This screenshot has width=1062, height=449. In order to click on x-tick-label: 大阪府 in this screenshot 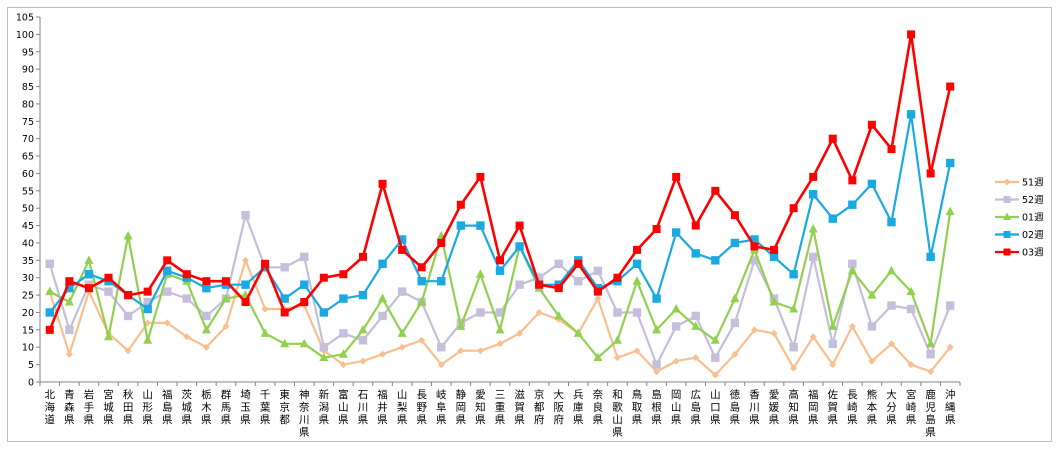, I will do `click(558, 407)`.